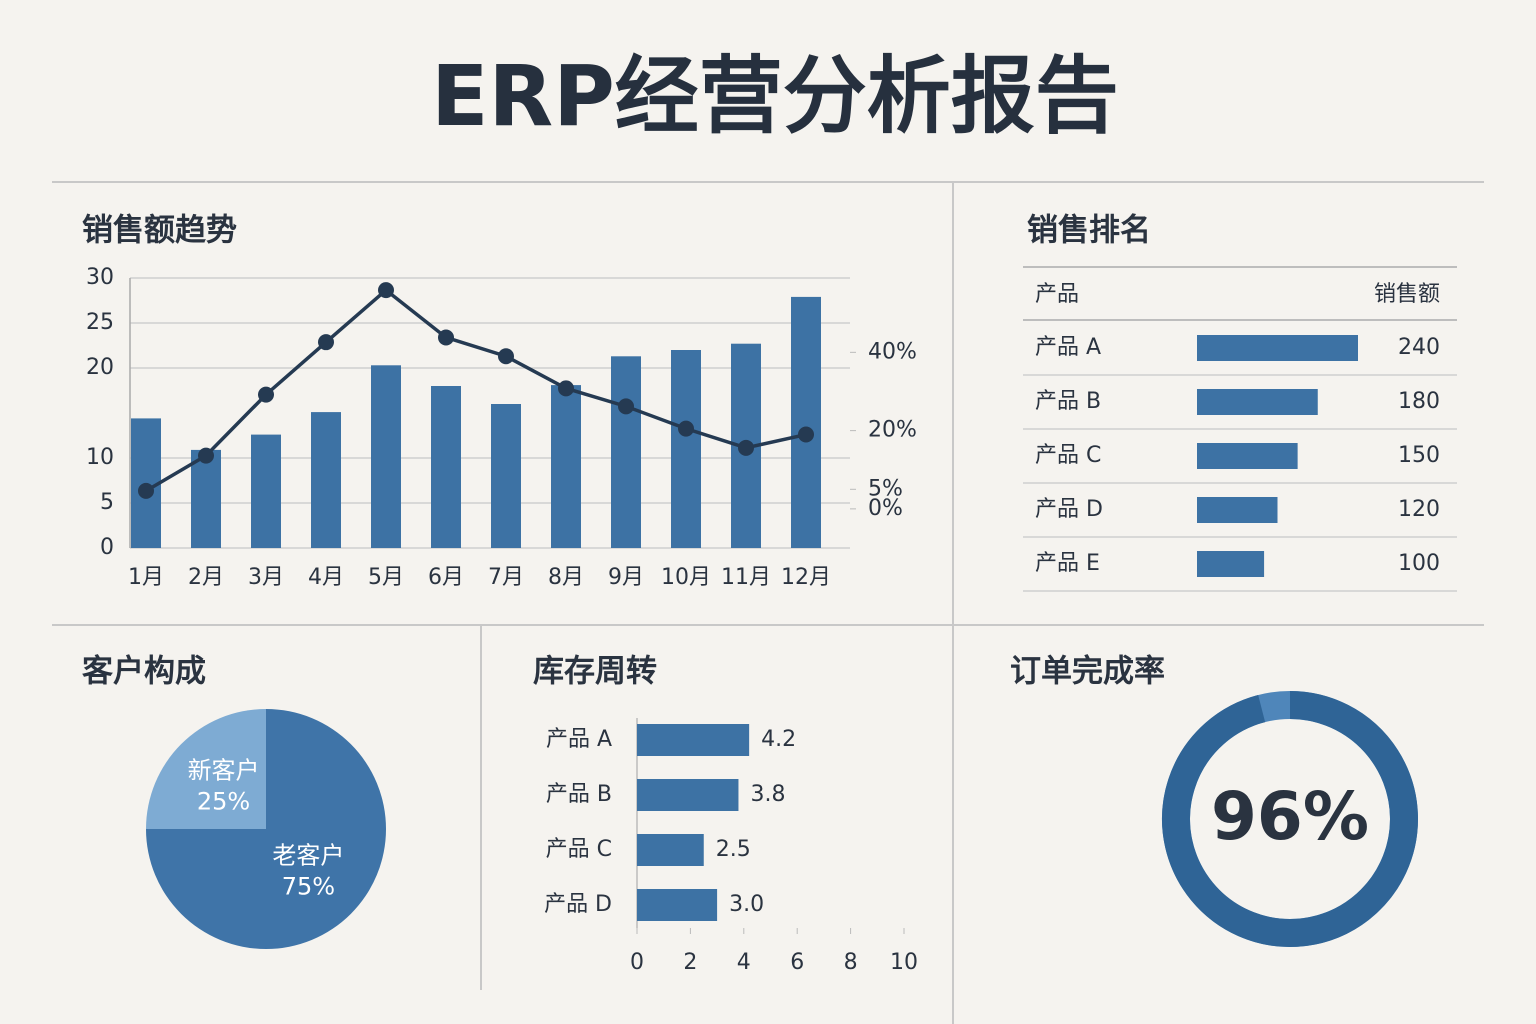  I want to click on slice-value: 25%, so click(223, 802).